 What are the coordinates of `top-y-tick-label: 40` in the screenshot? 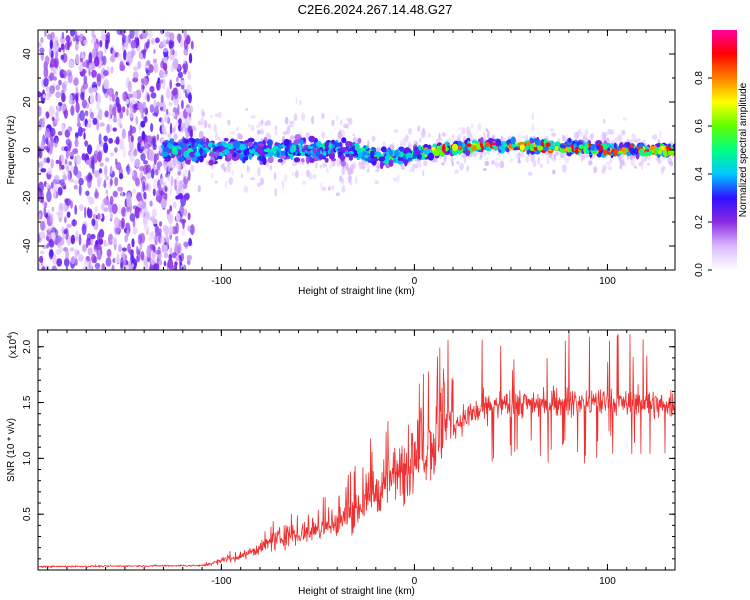 It's located at (27, 54).